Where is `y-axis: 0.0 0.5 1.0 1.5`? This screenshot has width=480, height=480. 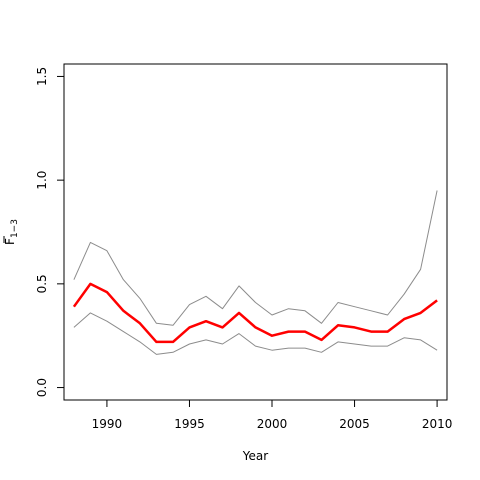 y-axis: 0.0 0.5 1.0 1.5 is located at coordinates (50, 232).